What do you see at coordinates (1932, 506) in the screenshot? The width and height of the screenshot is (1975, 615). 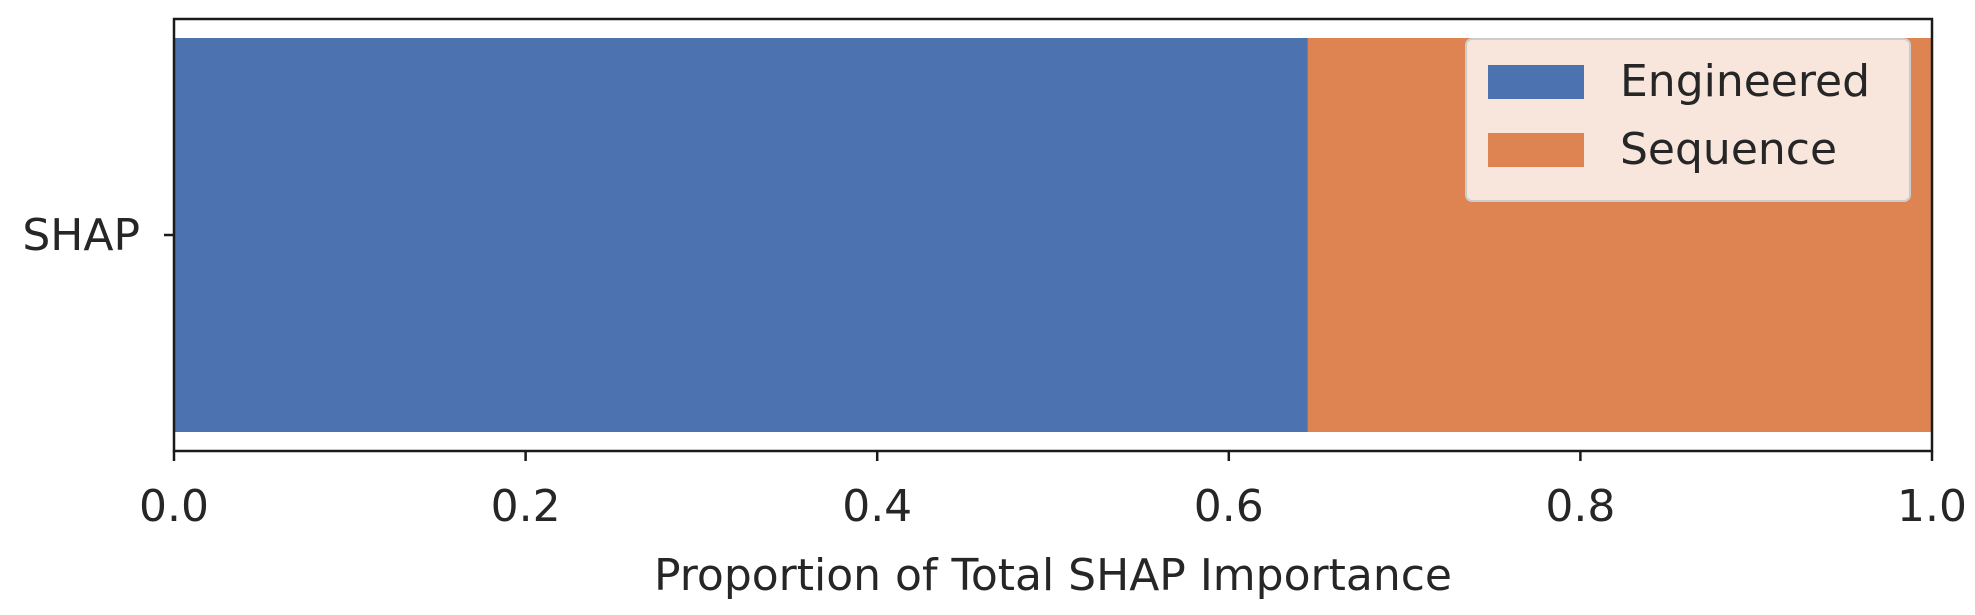 I see `x-tick-label: 1.0` at bounding box center [1932, 506].